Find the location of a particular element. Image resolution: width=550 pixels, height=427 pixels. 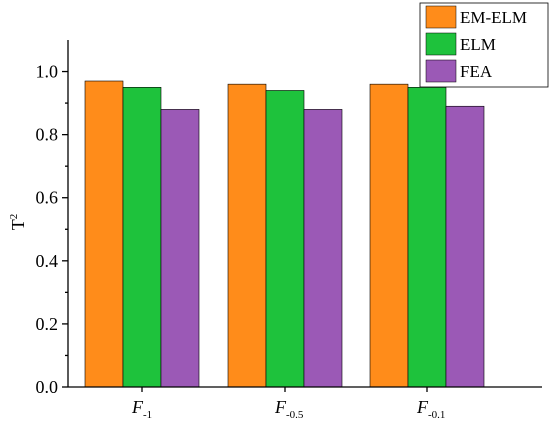

y-tick-label: 0.4 is located at coordinates (47, 261).